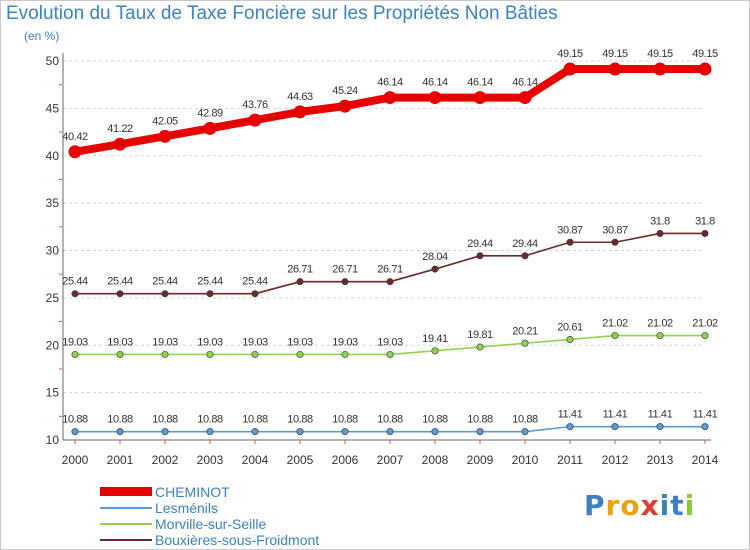 The image size is (750, 550). I want to click on x-tick-label: 2006, so click(345, 460).